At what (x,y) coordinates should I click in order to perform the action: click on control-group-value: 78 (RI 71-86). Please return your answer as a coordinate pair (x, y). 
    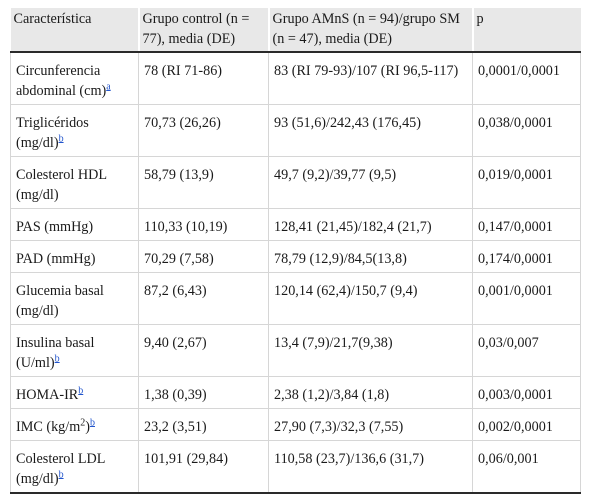
    Looking at the image, I should click on (203, 78).